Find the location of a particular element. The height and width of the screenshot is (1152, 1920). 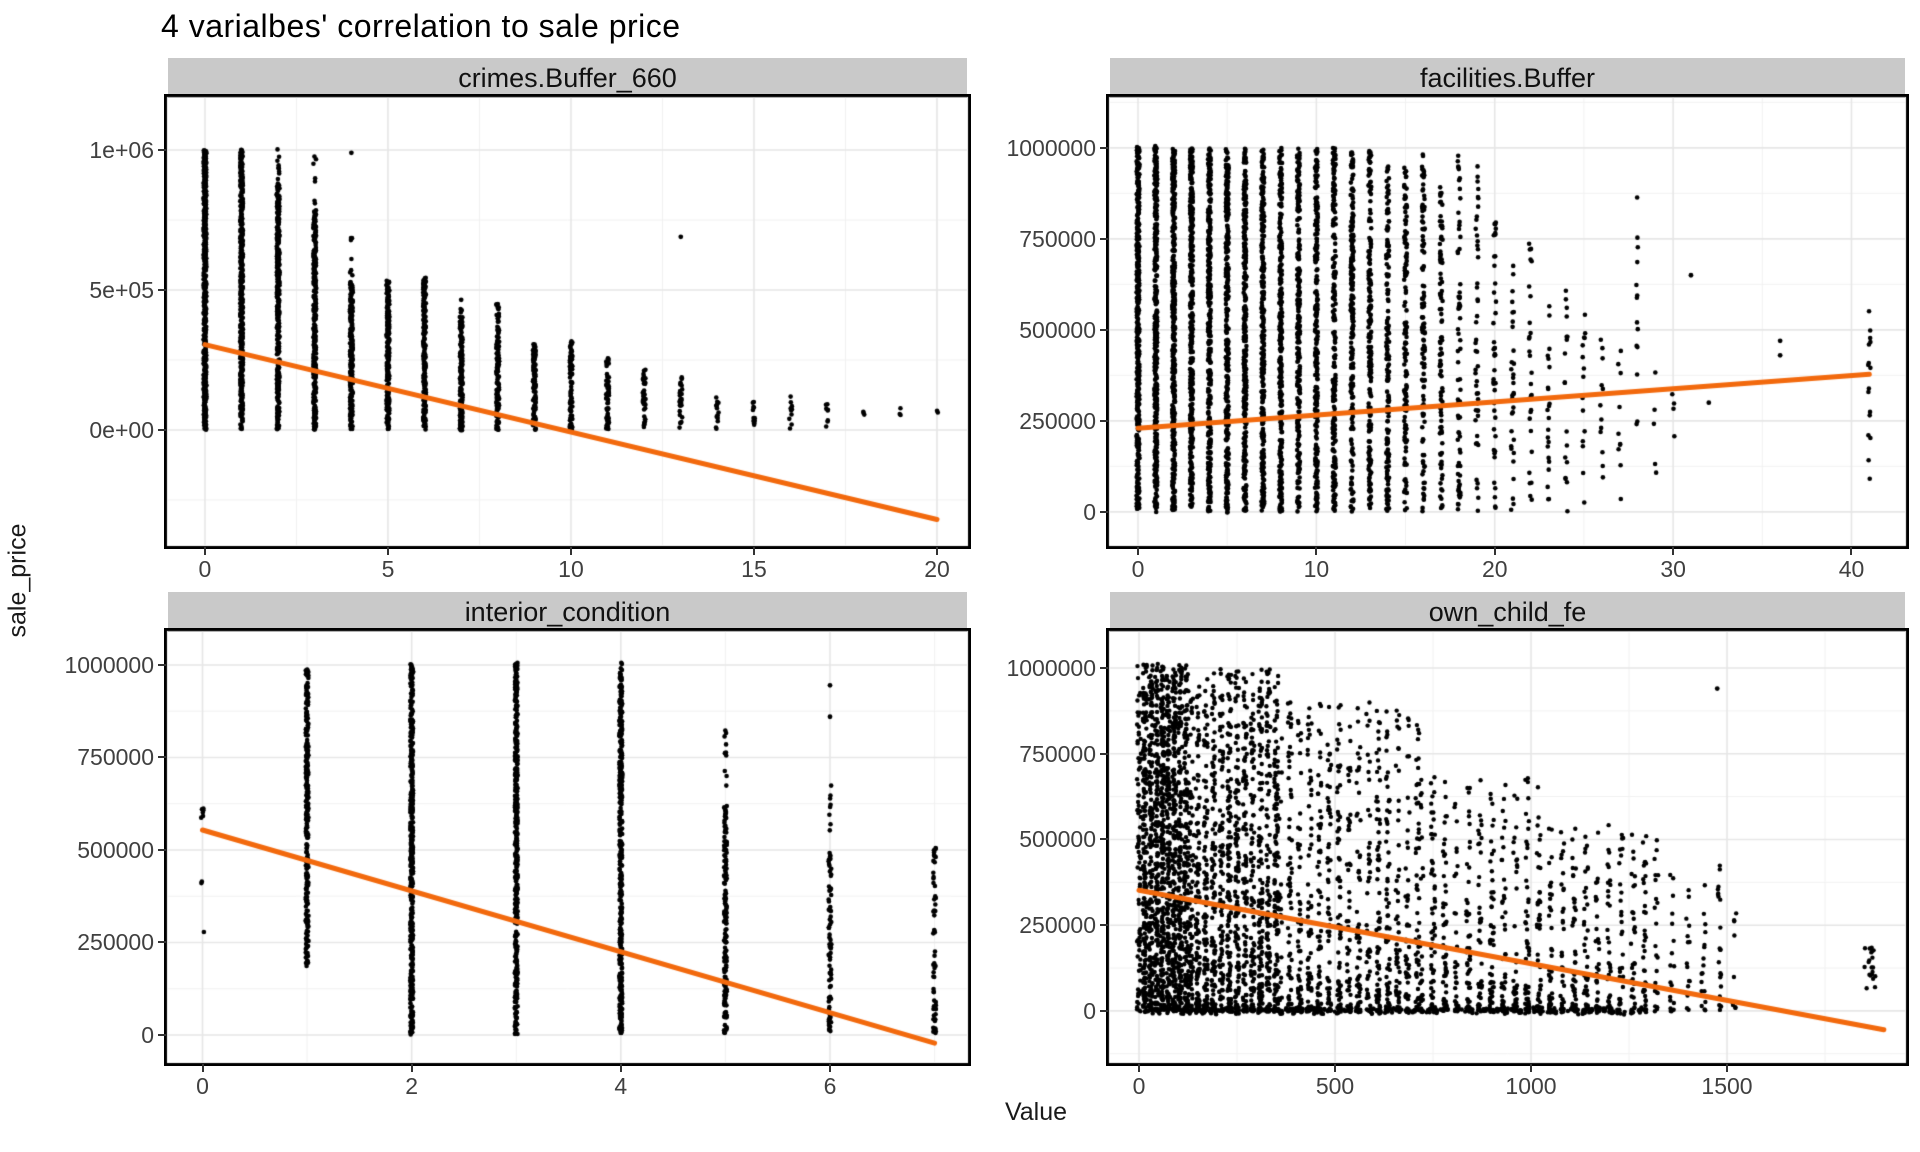

y-axis-title: sale_price is located at coordinates (17, 580).